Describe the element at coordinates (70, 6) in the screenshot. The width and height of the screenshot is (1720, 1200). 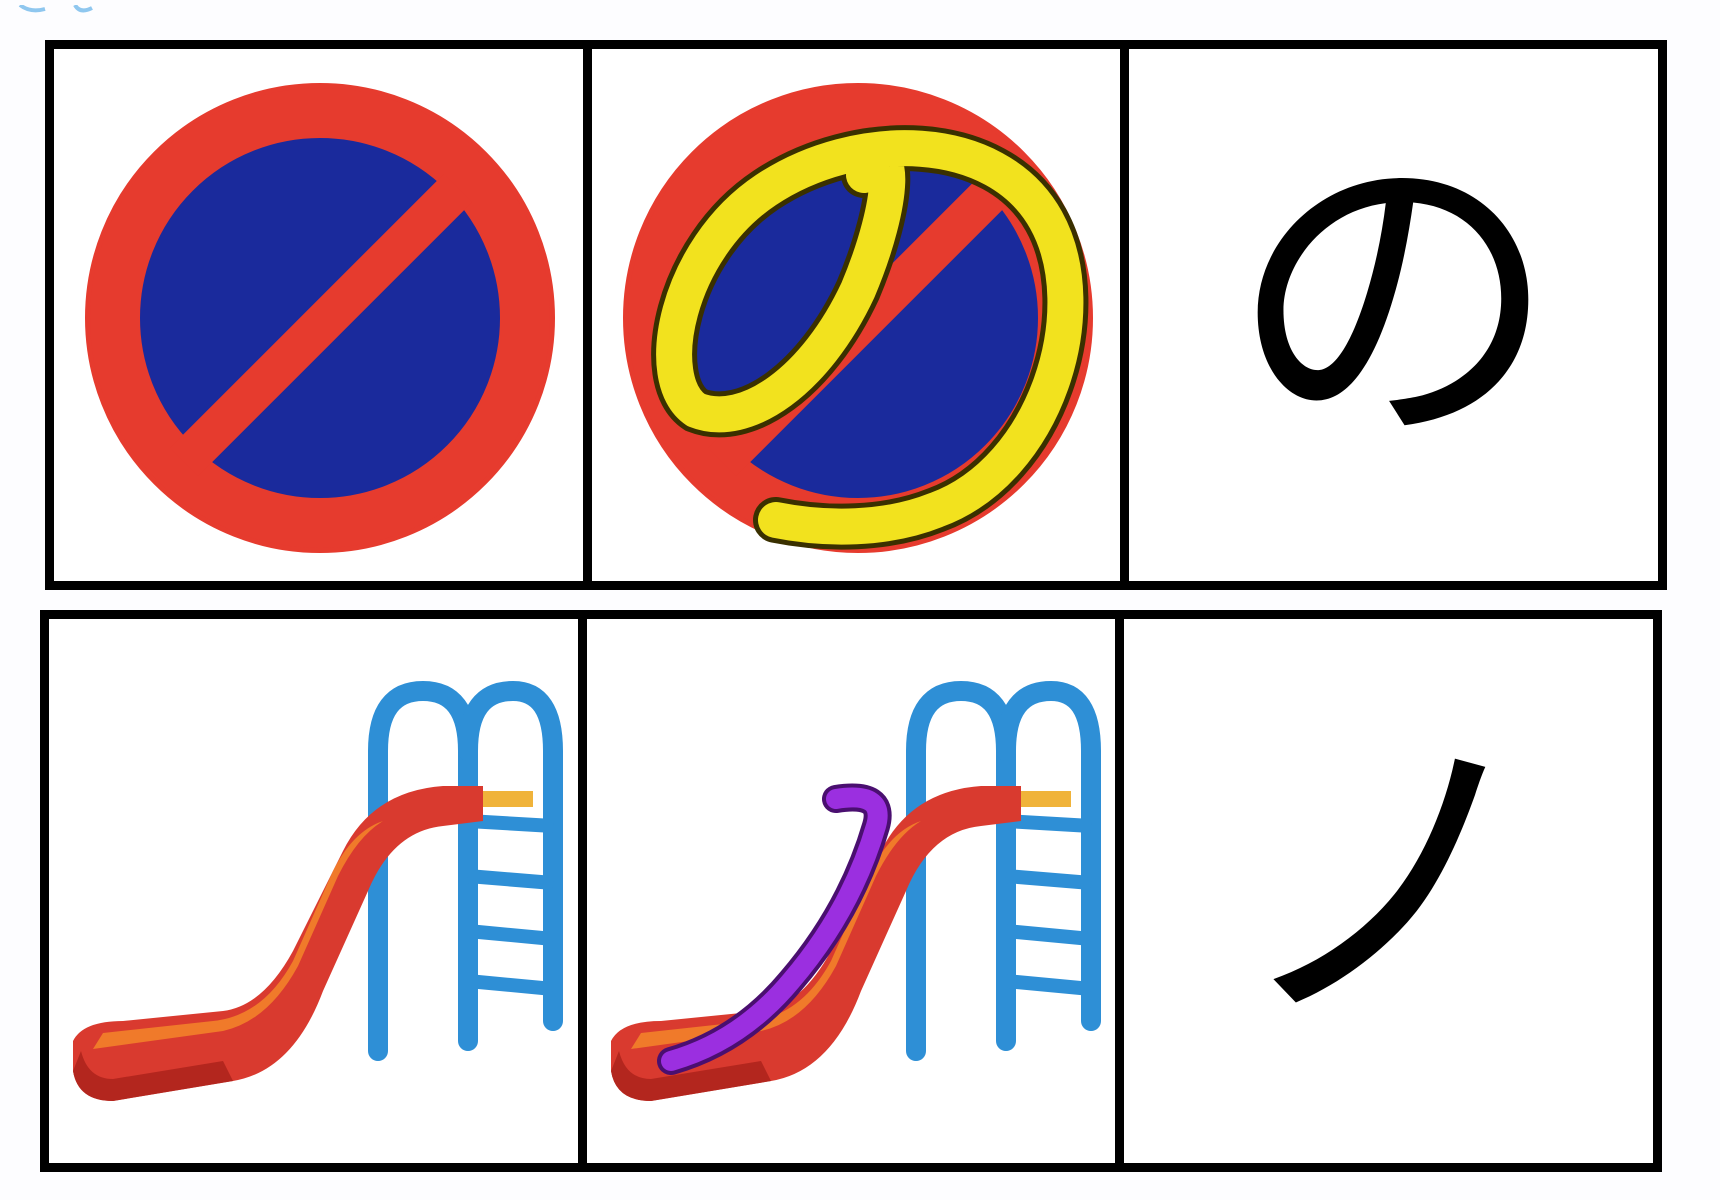
I see `top-left-fragment` at that location.